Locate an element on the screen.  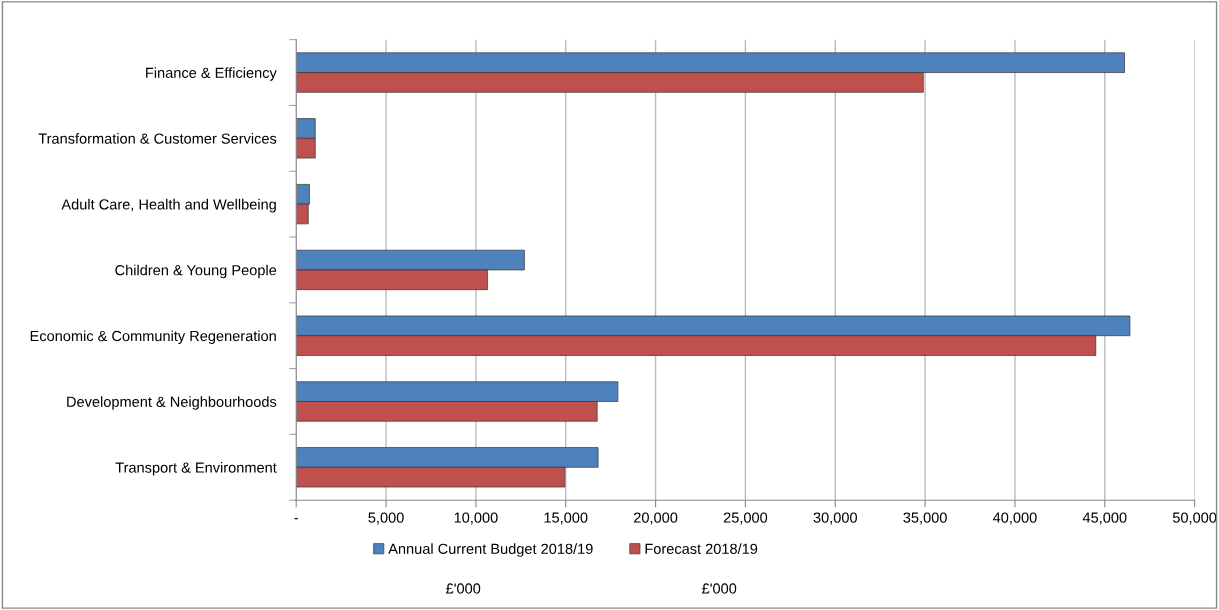
y-tick-label: Finance & Efficiency is located at coordinates (211, 74).